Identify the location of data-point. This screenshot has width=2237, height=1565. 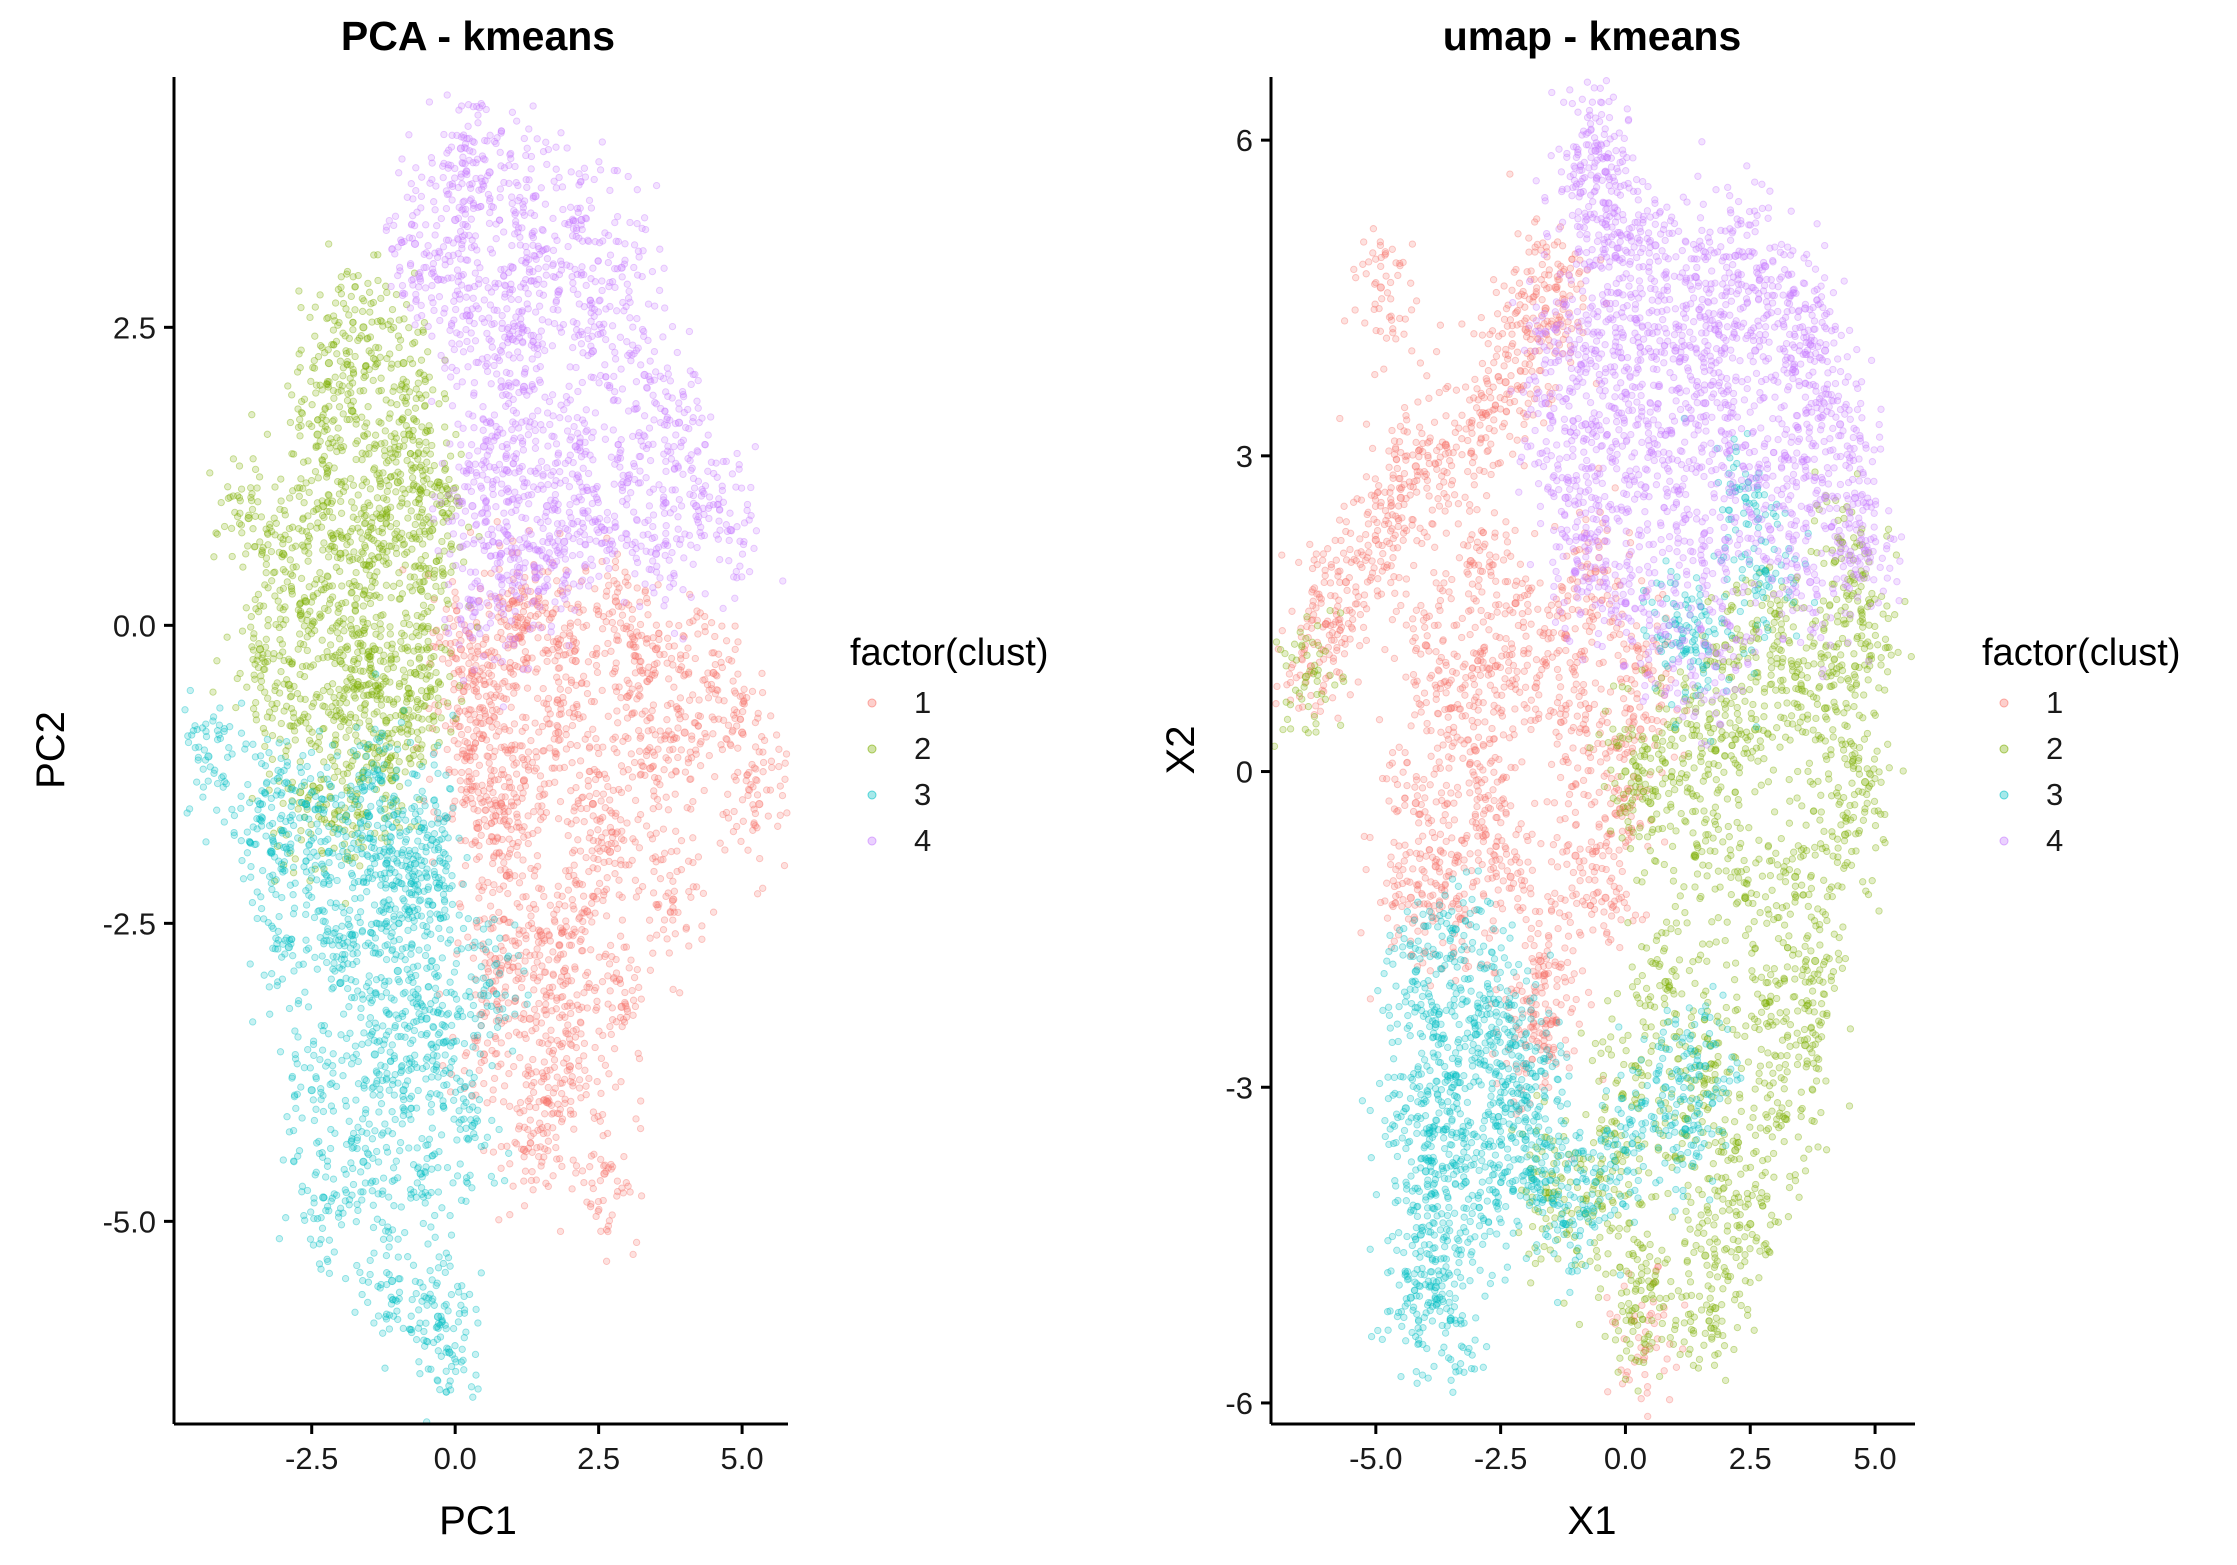
(328, 363).